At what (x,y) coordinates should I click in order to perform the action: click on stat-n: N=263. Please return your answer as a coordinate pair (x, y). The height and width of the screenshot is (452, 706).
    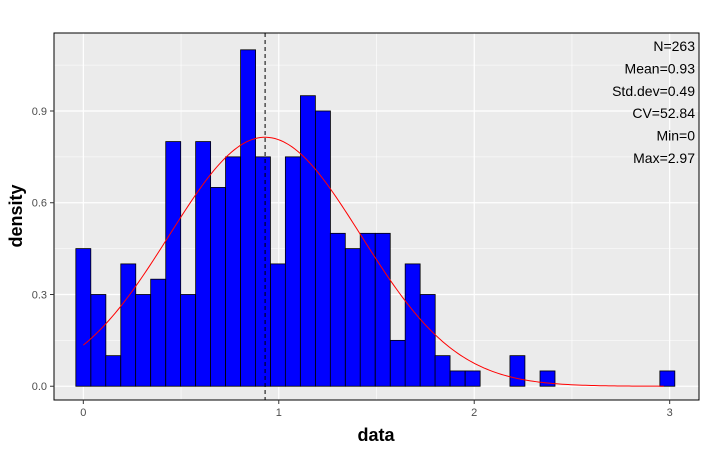
    Looking at the image, I should click on (674, 46).